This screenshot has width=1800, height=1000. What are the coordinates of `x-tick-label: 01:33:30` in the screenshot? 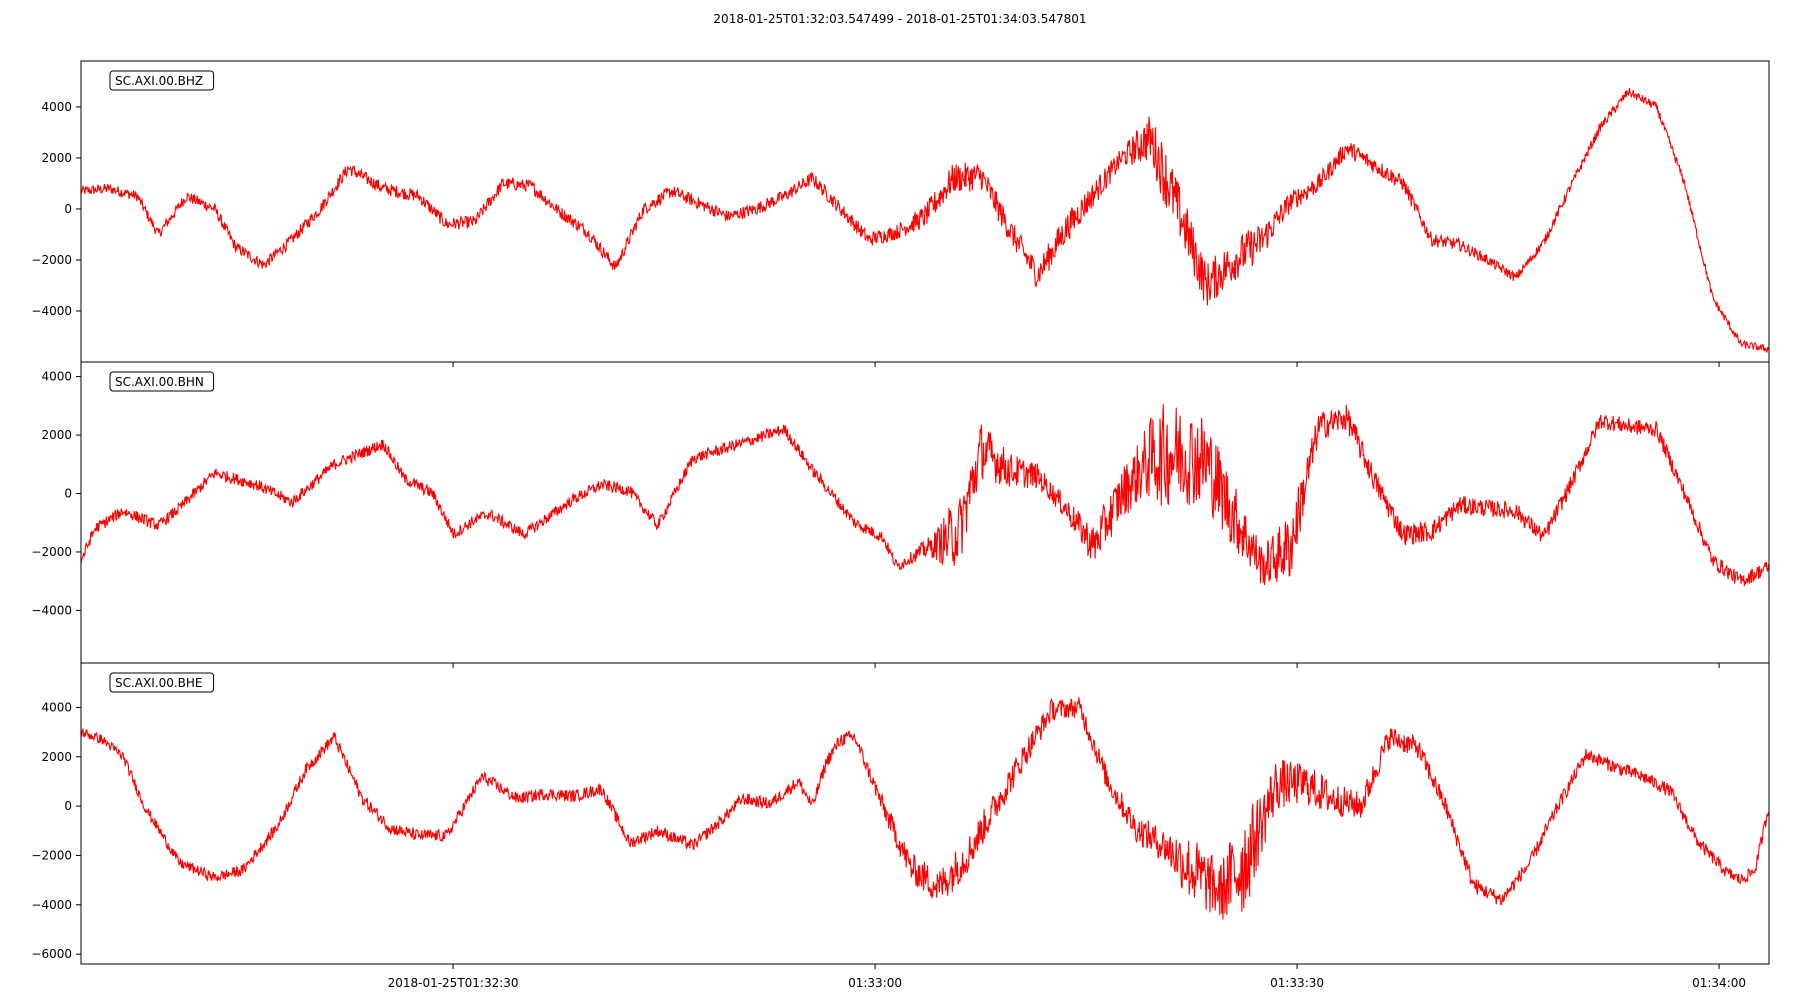 It's located at (1297, 983).